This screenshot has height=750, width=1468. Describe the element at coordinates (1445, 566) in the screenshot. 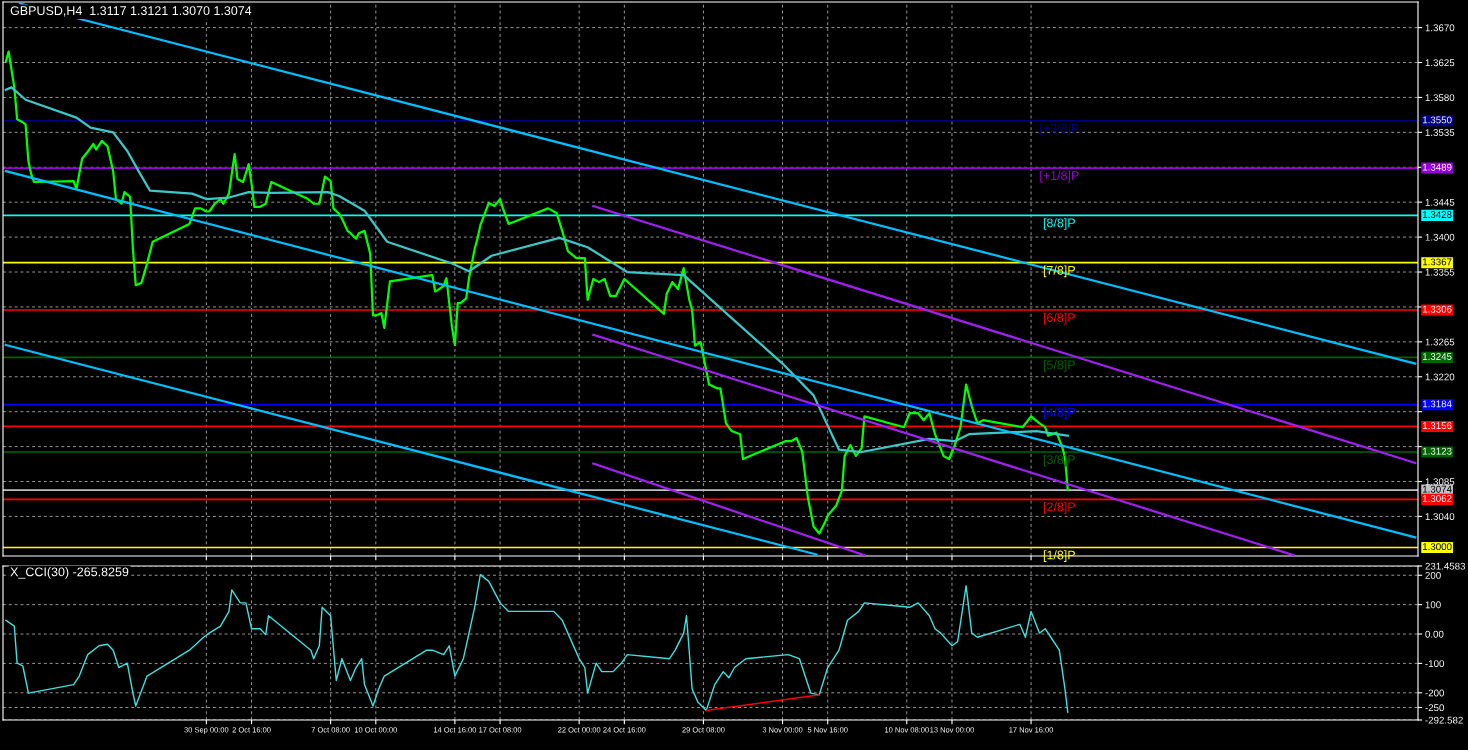

I see `y-tick-label: 231.4583` at that location.